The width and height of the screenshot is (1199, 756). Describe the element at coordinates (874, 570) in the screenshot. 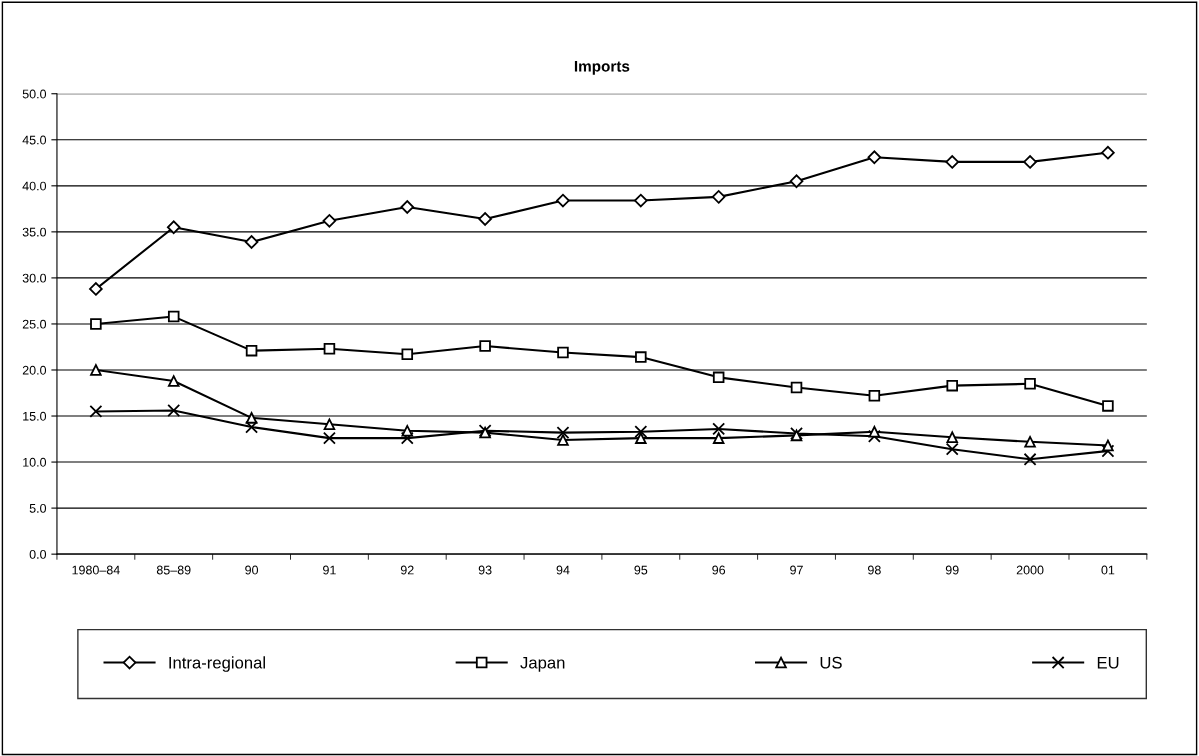

I see `x-tick-label: 98` at that location.